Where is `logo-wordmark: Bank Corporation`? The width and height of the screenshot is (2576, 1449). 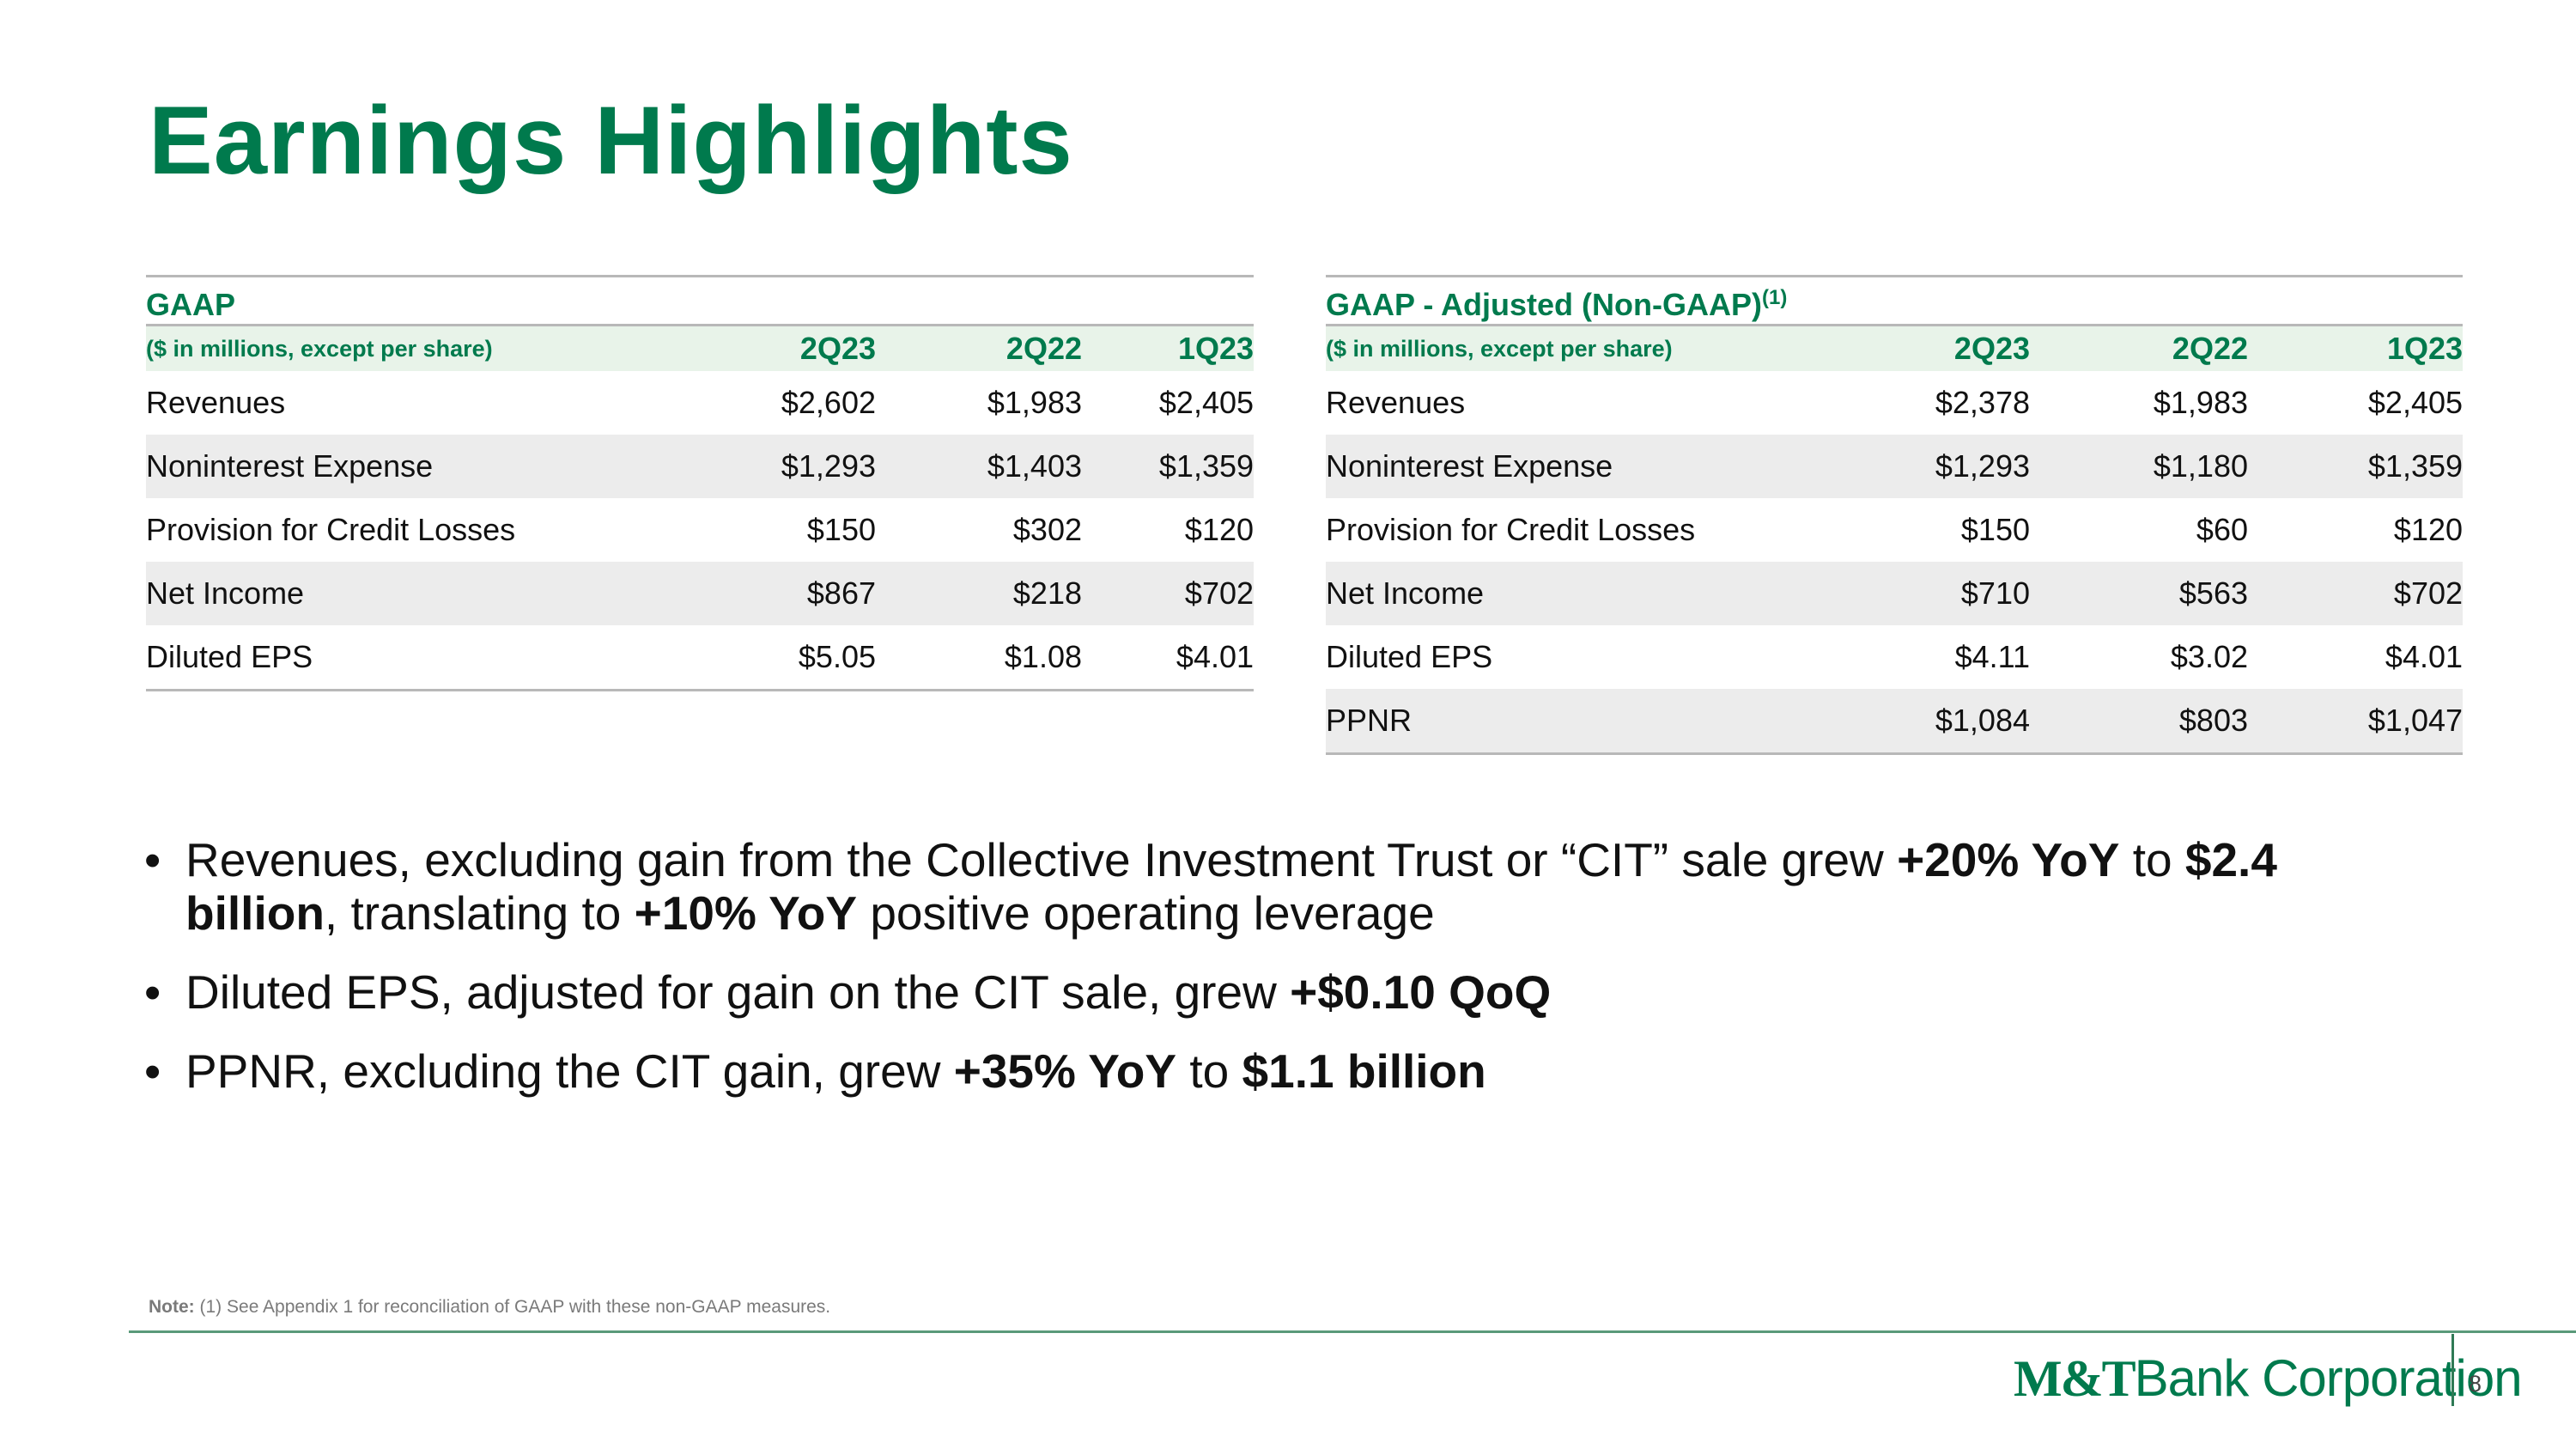 logo-wordmark: Bank Corporation is located at coordinates (2328, 1378).